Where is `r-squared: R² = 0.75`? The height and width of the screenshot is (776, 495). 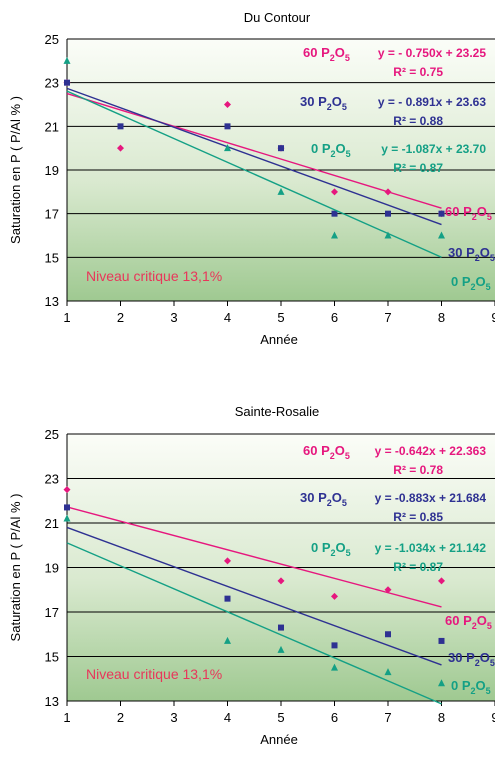
r-squared: R² = 0.75 is located at coordinates (418, 72).